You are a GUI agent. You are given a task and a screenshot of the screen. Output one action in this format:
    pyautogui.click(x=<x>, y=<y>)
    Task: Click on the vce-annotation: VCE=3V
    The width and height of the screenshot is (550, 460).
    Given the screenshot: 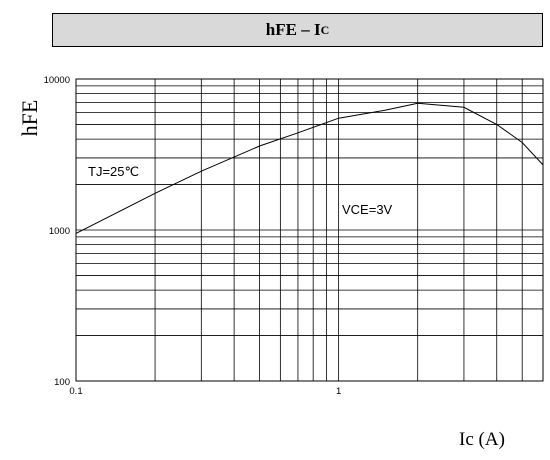 What is the action you would take?
    pyautogui.click(x=367, y=209)
    